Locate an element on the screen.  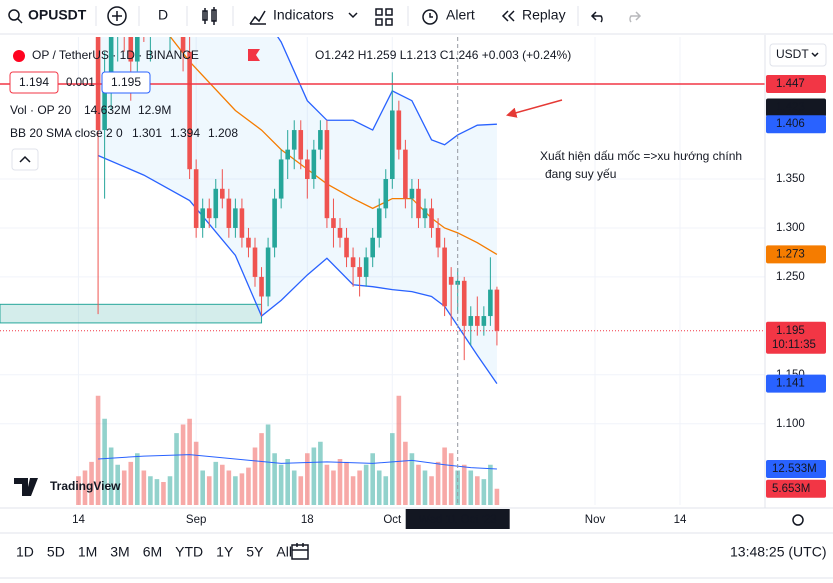
interval: D is located at coordinates (163, 15).